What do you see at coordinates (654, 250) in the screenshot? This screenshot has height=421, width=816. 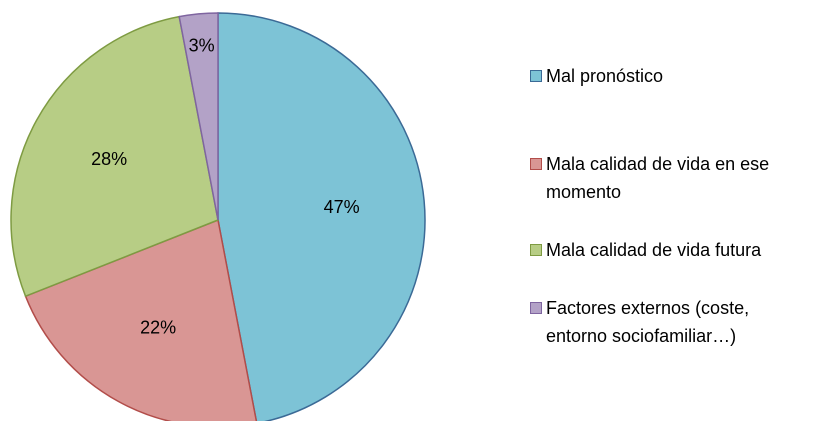 I see `legend-label: Mala calidad de vida futura` at bounding box center [654, 250].